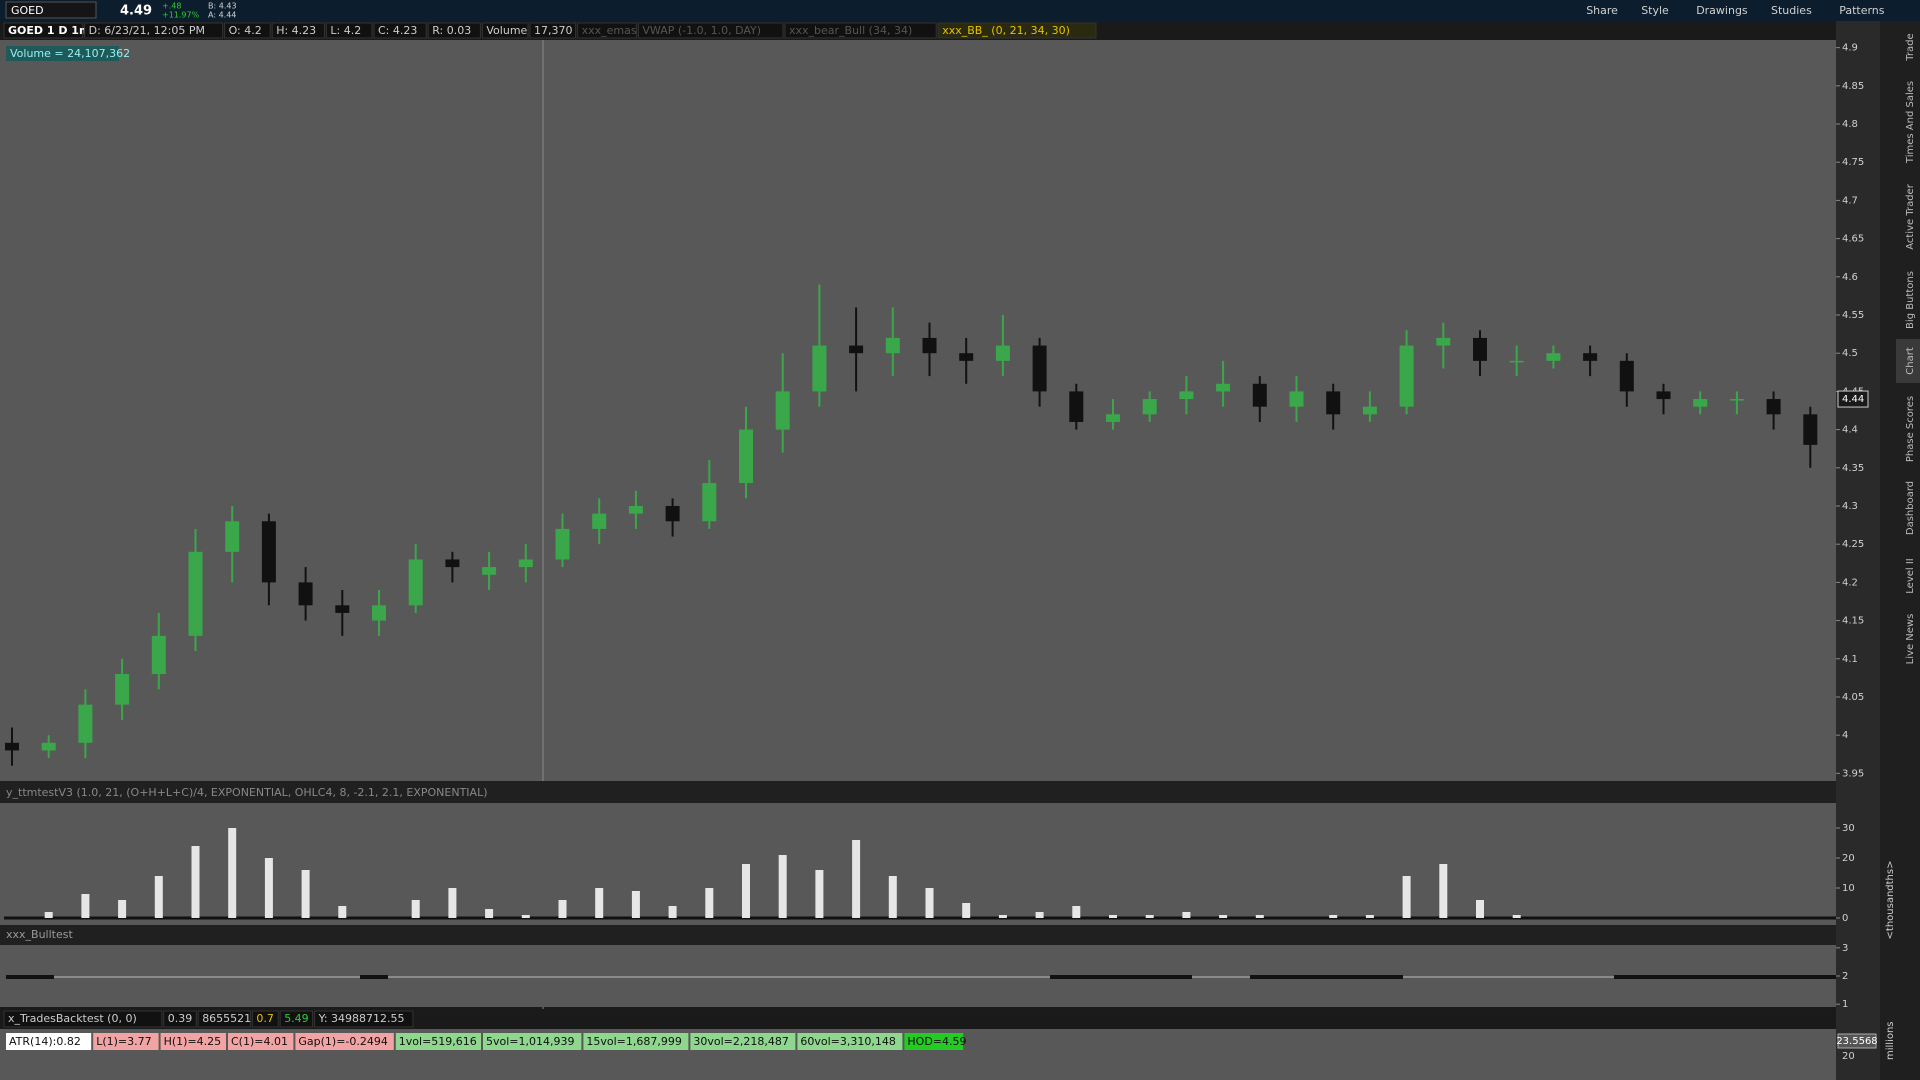 This screenshot has height=1080, width=1920. What do you see at coordinates (70, 53) in the screenshot?
I see `volume-label: Volume = 24,107,362` at bounding box center [70, 53].